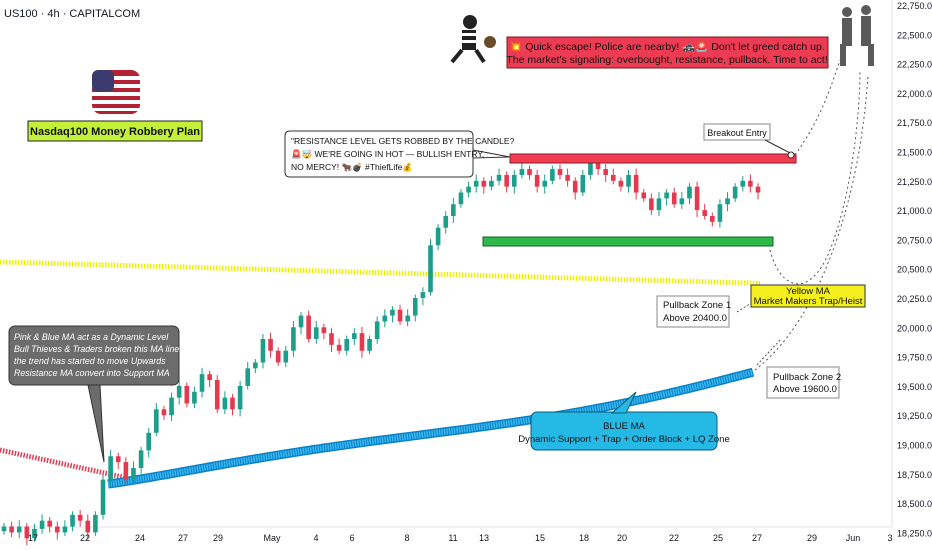 This screenshot has width=932, height=550. I want to click on breakout-marker, so click(791, 155).